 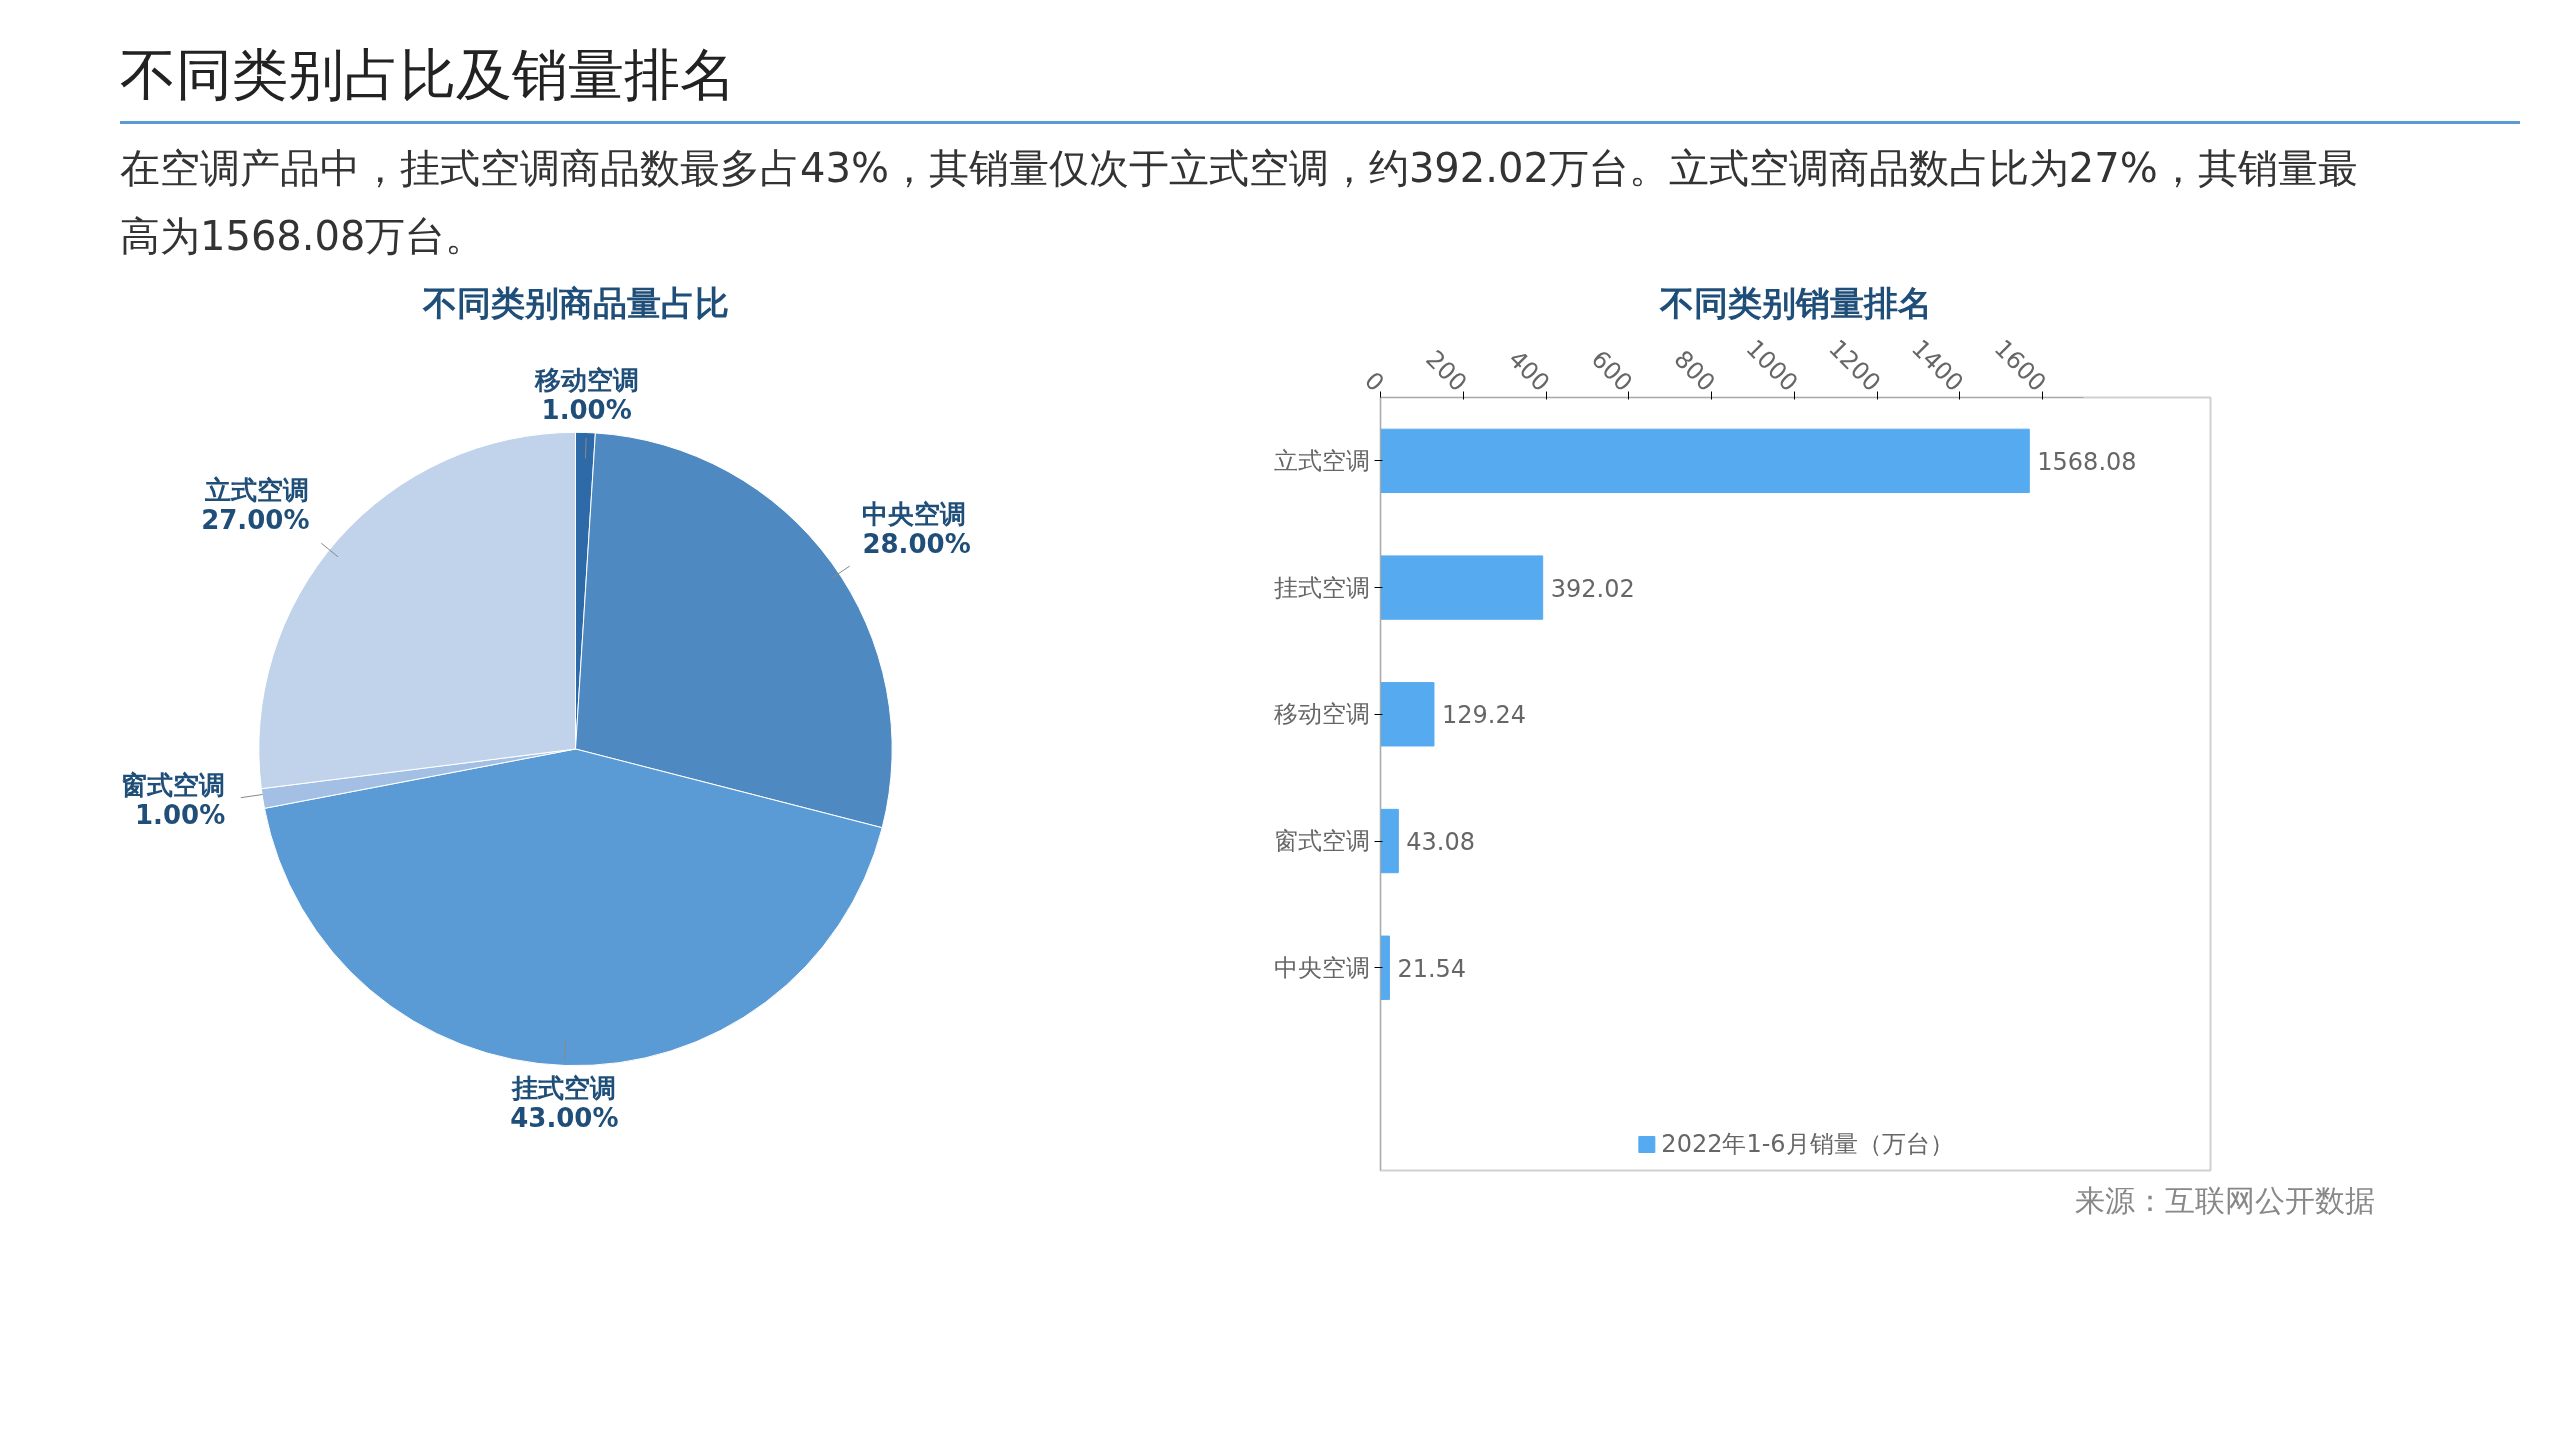 What do you see at coordinates (1321, 587) in the screenshot?
I see `y-tick-label: 挂式空调` at bounding box center [1321, 587].